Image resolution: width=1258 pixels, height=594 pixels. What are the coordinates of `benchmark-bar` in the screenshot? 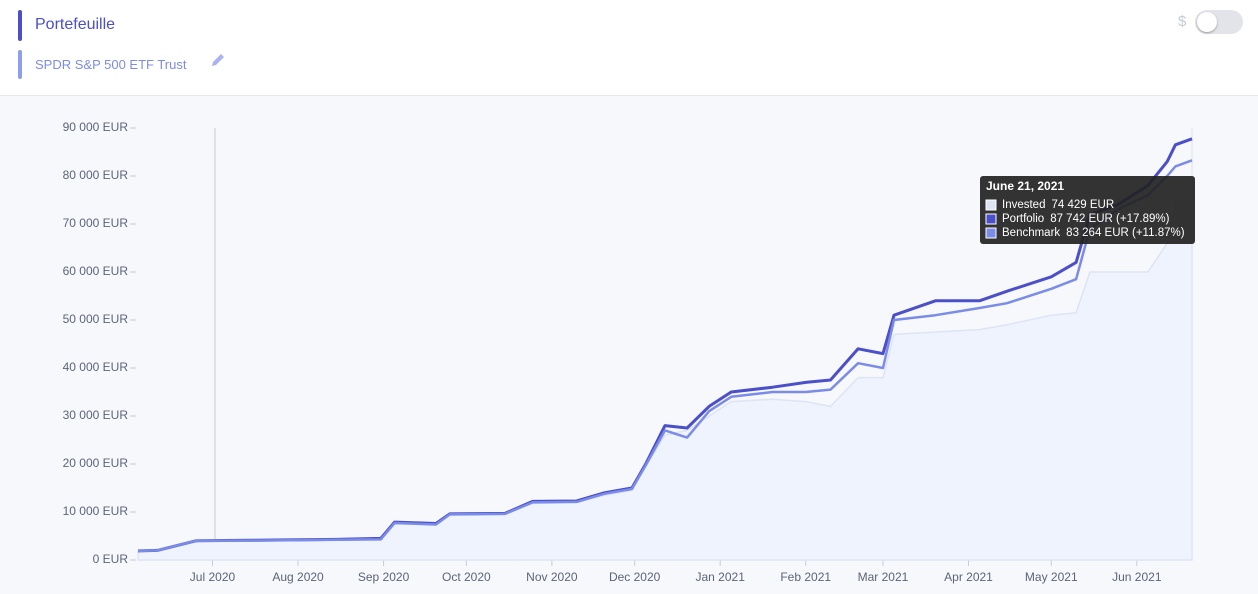 It's located at (20, 64).